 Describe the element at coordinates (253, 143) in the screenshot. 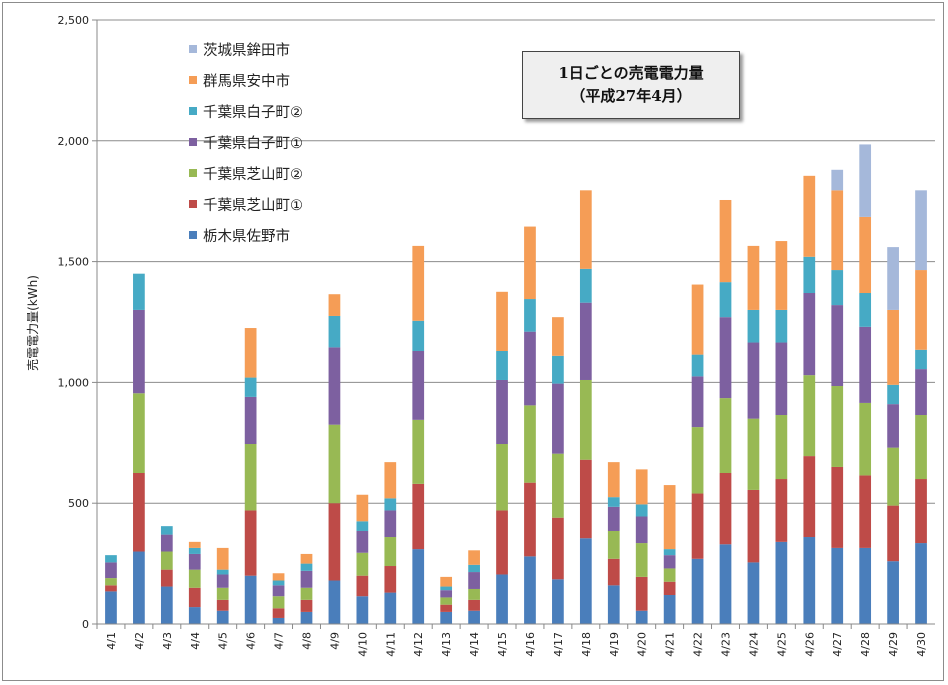

I see `legend-label: 千葉県白子町①` at that location.